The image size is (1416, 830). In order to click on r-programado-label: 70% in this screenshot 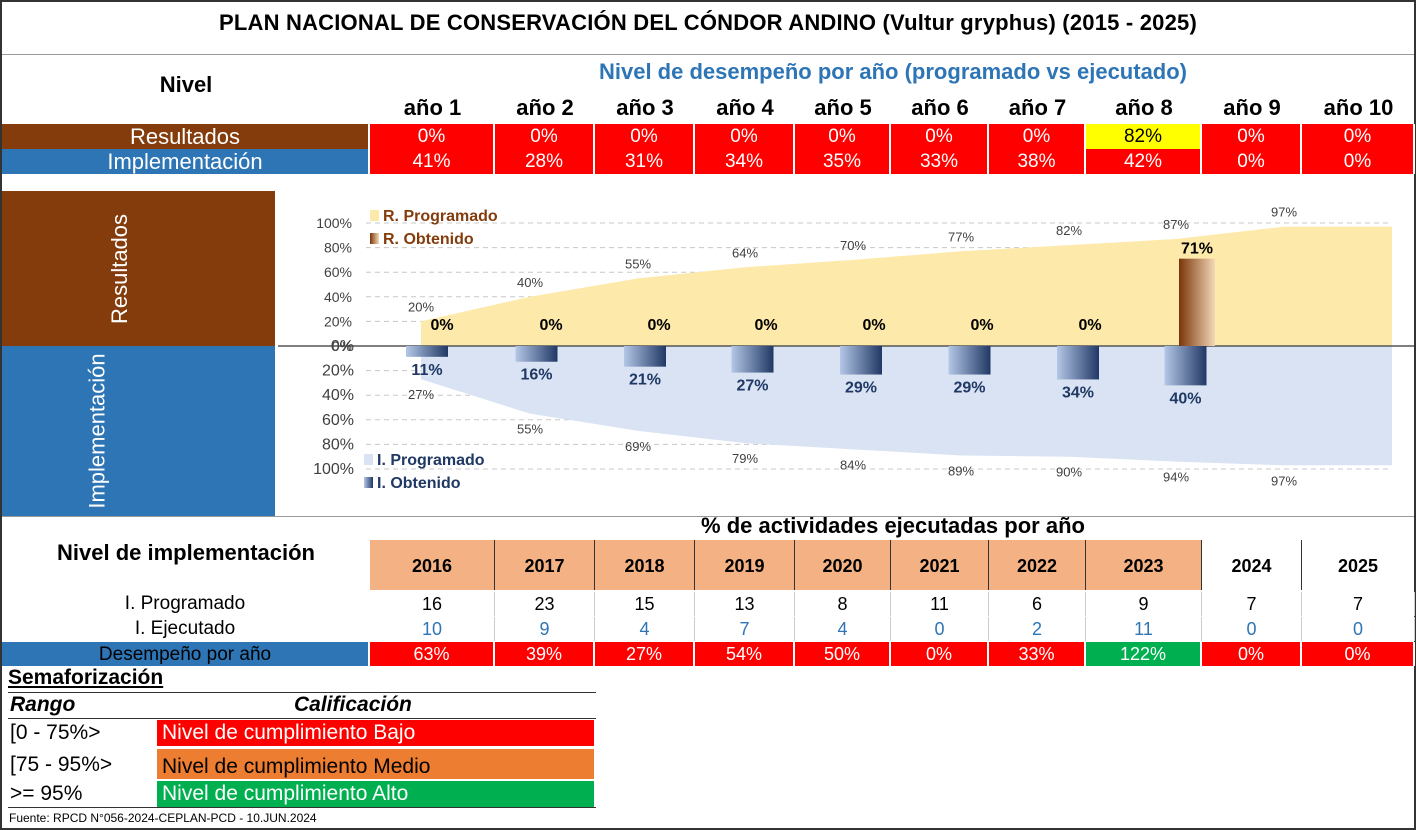, I will do `click(853, 245)`.